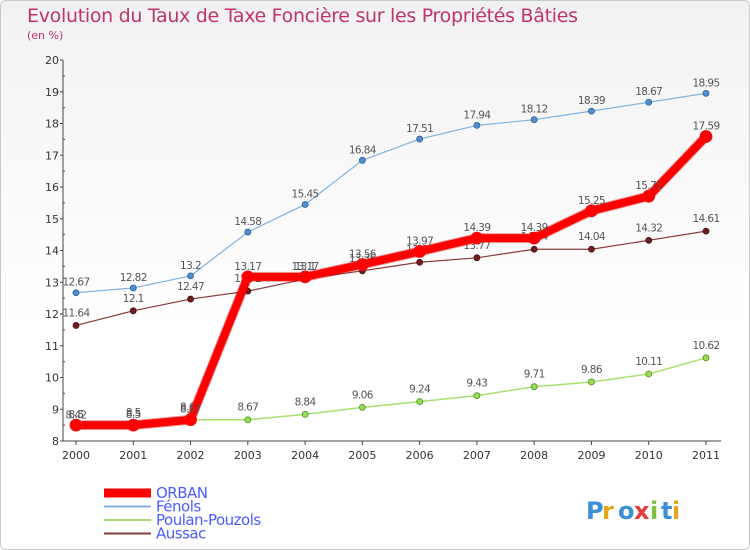 The width and height of the screenshot is (750, 550). Describe the element at coordinates (181, 534) in the screenshot. I see `legend-label: Aussac` at that location.